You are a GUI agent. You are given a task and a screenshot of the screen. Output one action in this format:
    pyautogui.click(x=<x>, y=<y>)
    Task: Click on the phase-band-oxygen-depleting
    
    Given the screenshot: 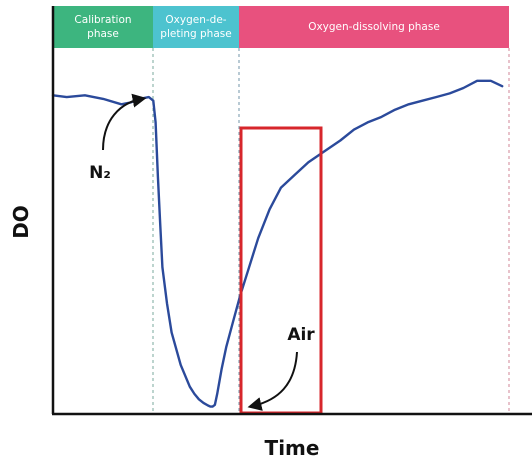 What is the action you would take?
    pyautogui.click(x=196, y=27)
    